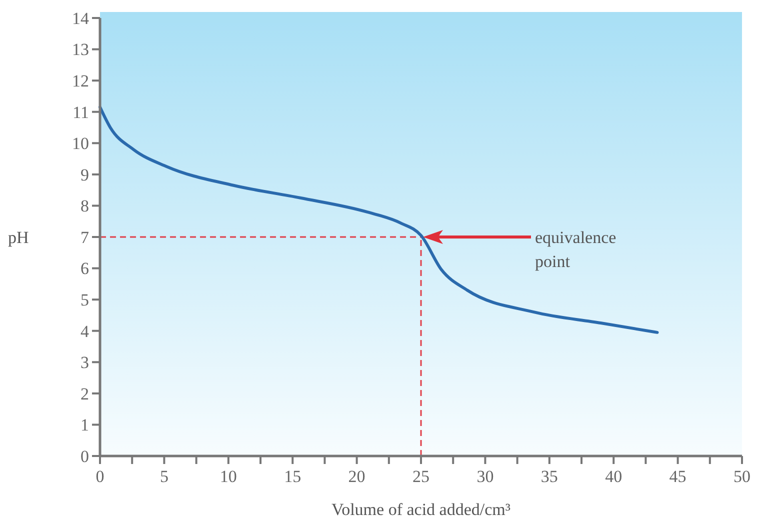 This screenshot has width=757, height=529. Describe the element at coordinates (742, 476) in the screenshot. I see `x-tick-label: 50` at that location.